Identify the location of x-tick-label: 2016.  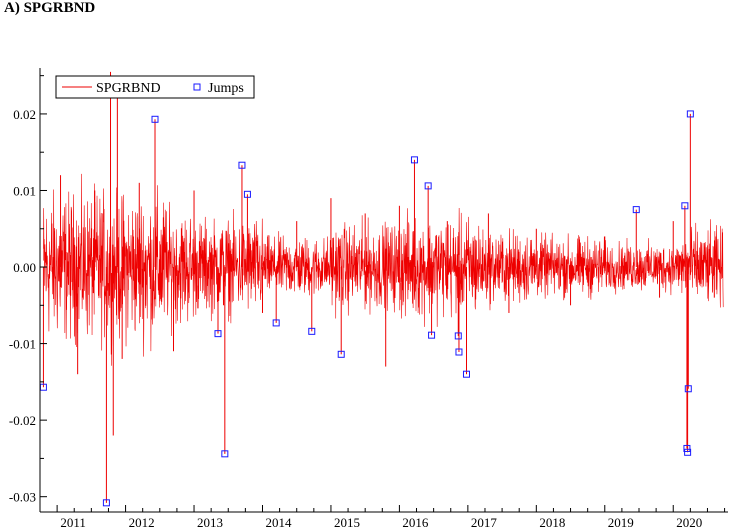
(415, 521).